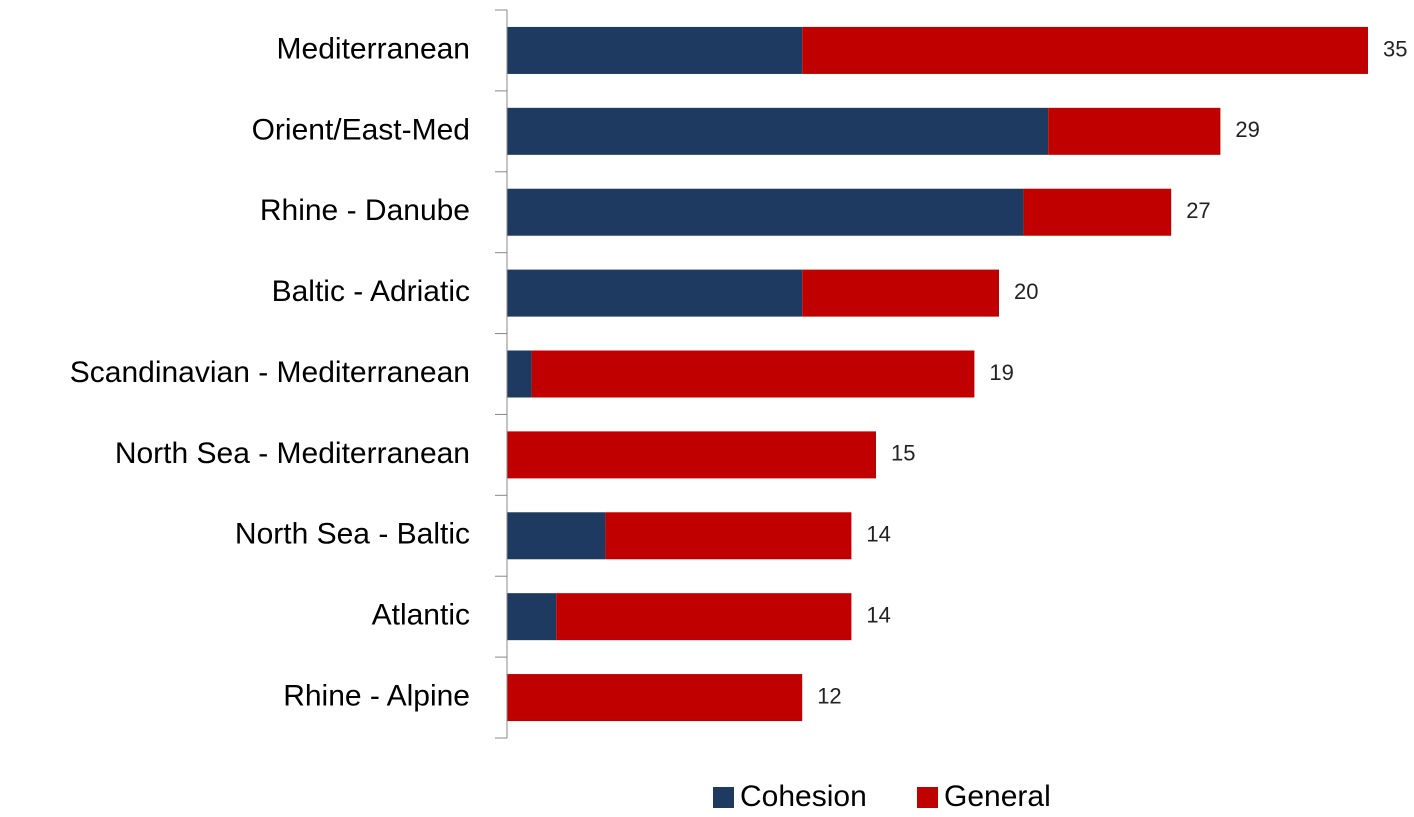 This screenshot has width=1414, height=817. What do you see at coordinates (803, 796) in the screenshot?
I see `legend-label: Cohesion` at bounding box center [803, 796].